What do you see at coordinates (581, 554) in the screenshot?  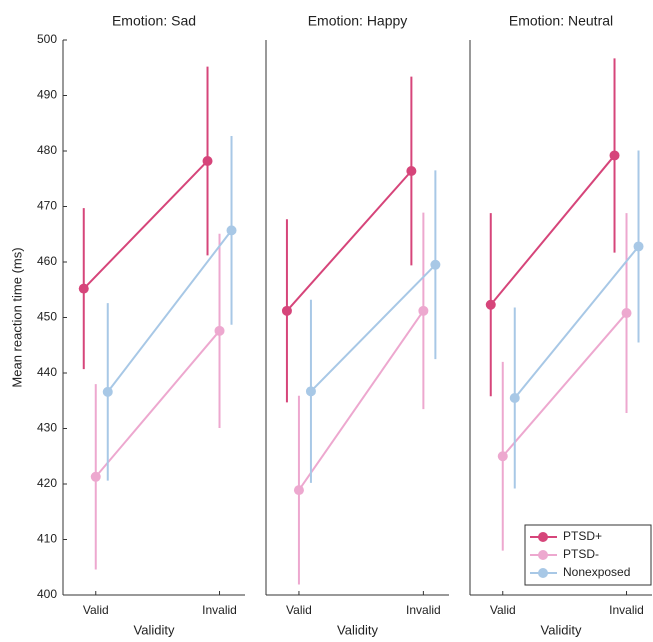 I see `legend-label: PTSD-` at bounding box center [581, 554].